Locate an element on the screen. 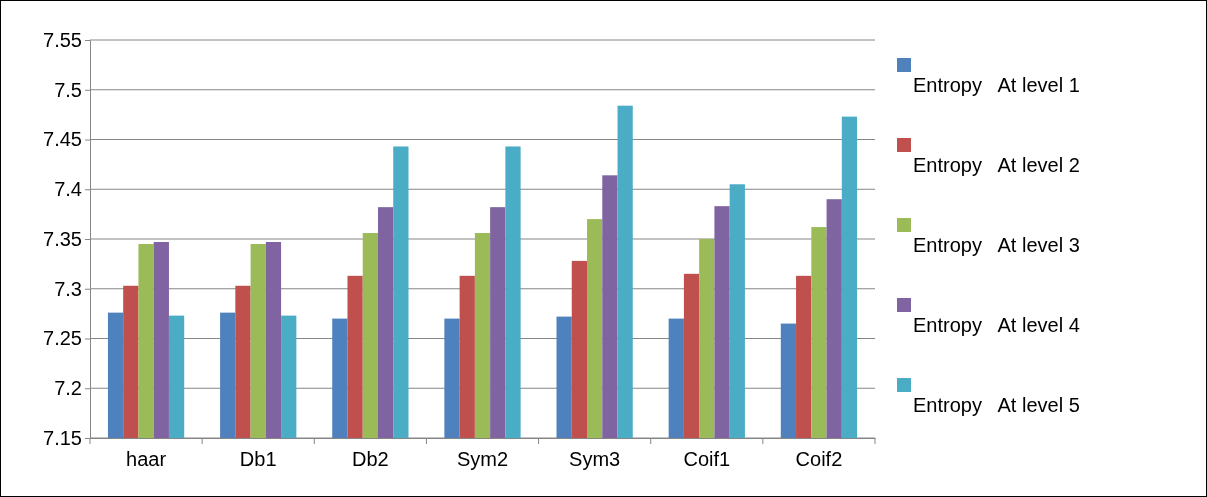  y-tick-label: 7.45 is located at coordinates (62, 139).